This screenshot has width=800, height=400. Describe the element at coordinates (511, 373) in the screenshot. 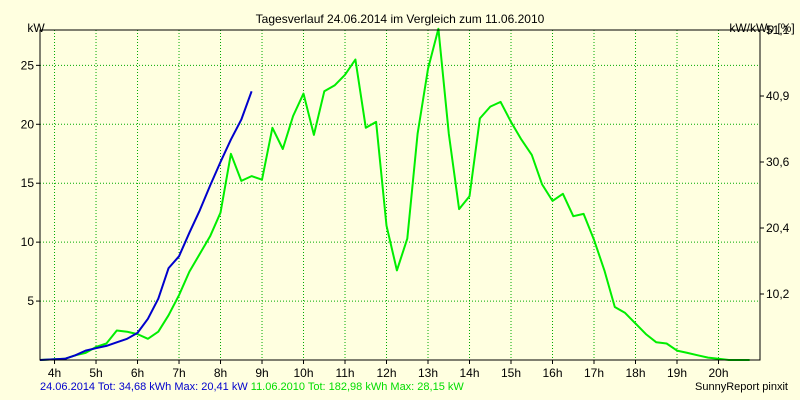

I see `x-tick-label: 15h` at that location.